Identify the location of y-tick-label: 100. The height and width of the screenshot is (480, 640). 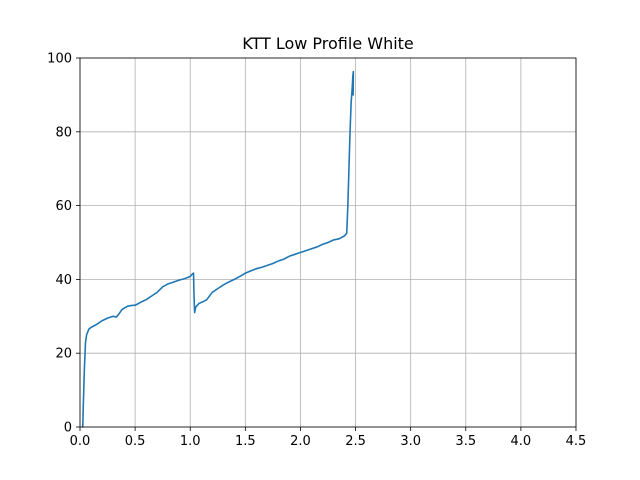
(59, 59).